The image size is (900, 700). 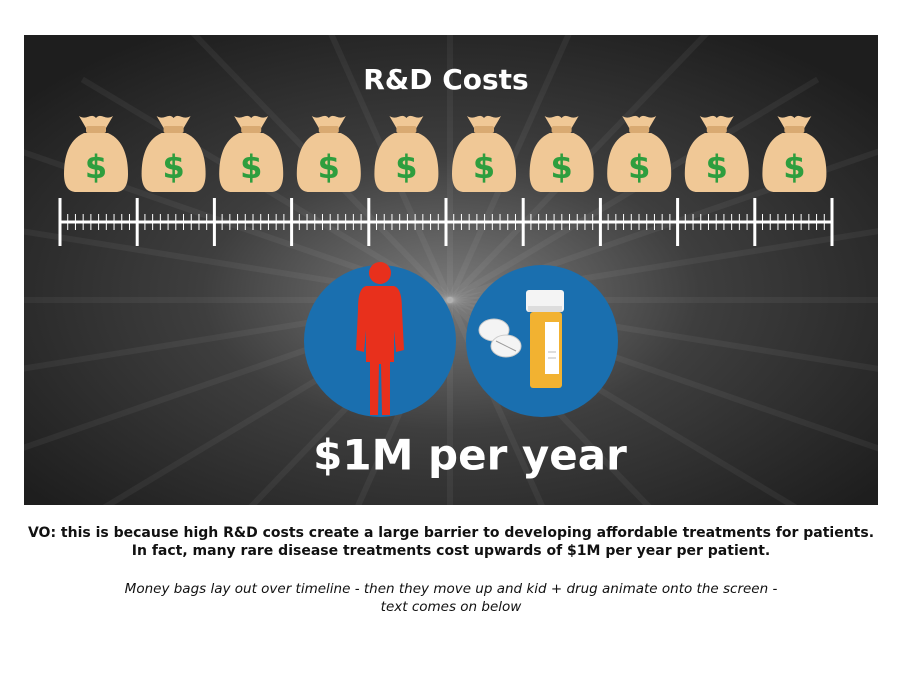 What do you see at coordinates (446, 222) in the screenshot?
I see `timeline` at bounding box center [446, 222].